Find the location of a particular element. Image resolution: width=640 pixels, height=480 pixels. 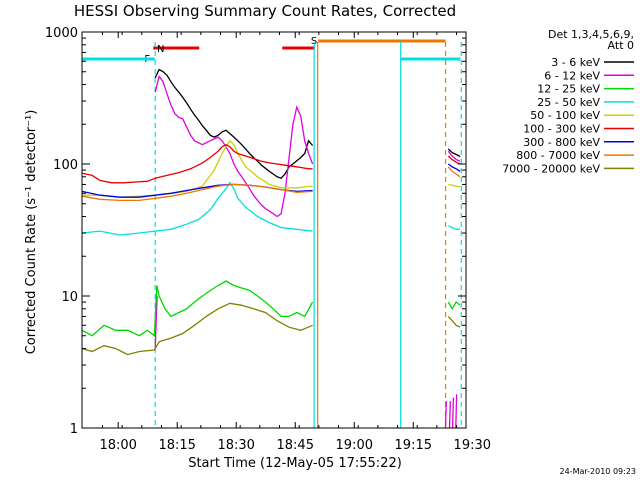

legend-label-50-100-kev: 50 - 100 keV is located at coordinates (565, 115).